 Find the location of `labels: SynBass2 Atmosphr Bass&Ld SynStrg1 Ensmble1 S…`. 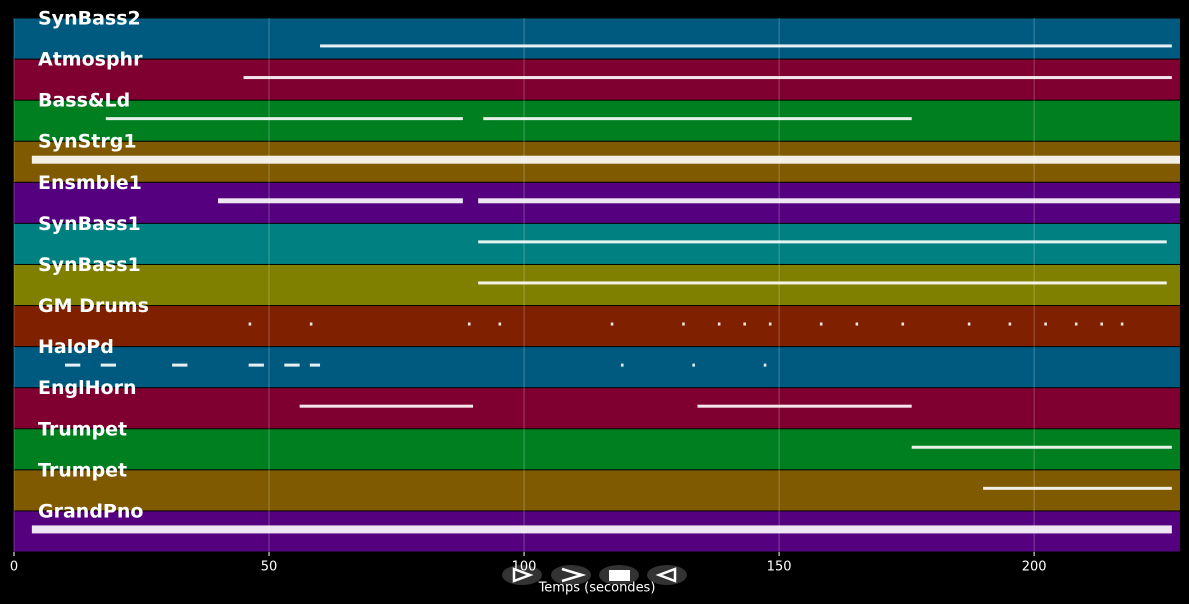

labels: SynBass2 Atmosphr Bass&Ld SynStrg1 Ensmble1 S… is located at coordinates (93, 265).